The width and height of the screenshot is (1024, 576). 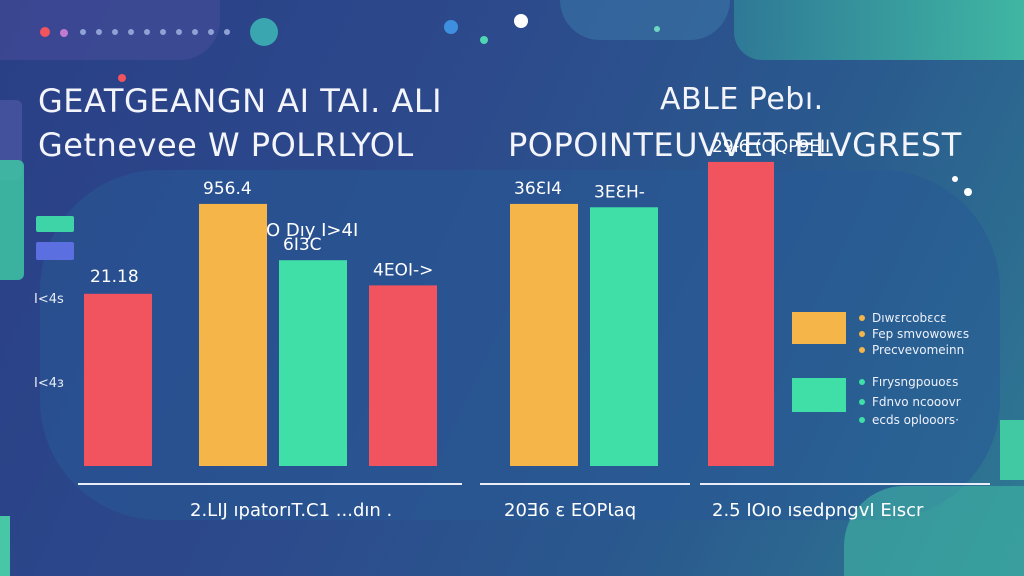 What do you see at coordinates (160, 32) in the screenshot?
I see `decor-dot-row` at bounding box center [160, 32].